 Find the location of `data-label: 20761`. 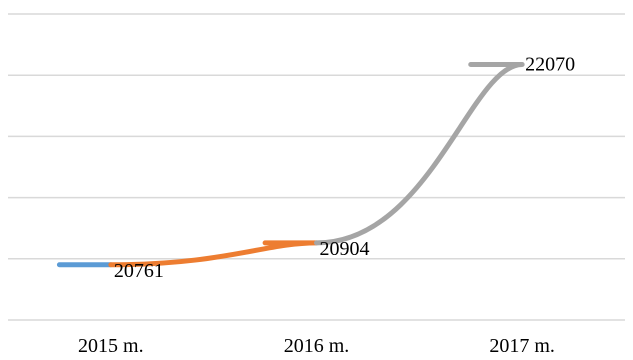

data-label: 20761 is located at coordinates (139, 271).